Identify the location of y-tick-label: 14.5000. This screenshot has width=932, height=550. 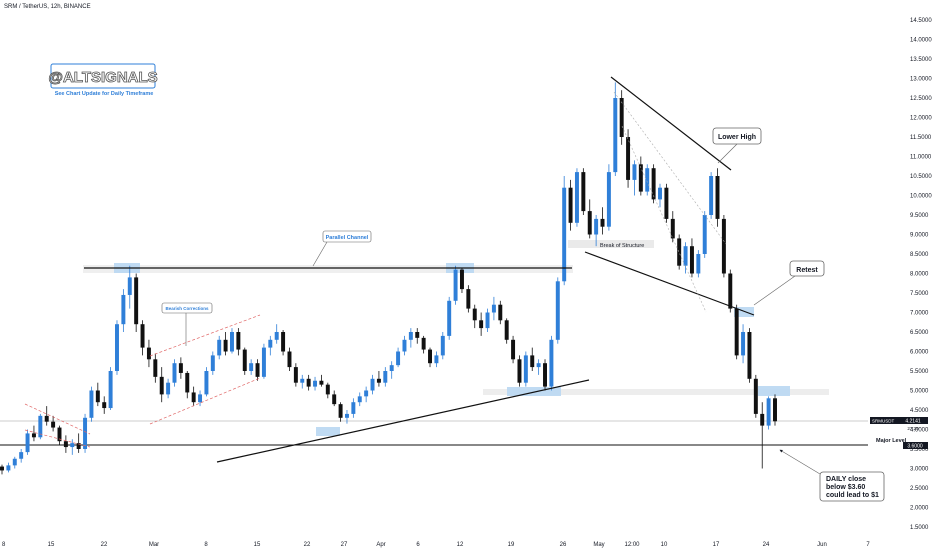
(921, 21).